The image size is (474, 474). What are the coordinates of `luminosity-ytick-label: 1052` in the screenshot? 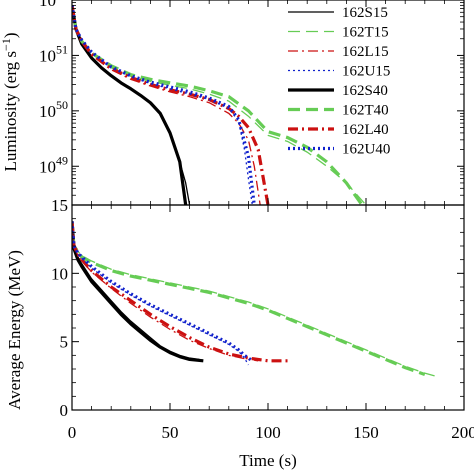 It's located at (53, 5).